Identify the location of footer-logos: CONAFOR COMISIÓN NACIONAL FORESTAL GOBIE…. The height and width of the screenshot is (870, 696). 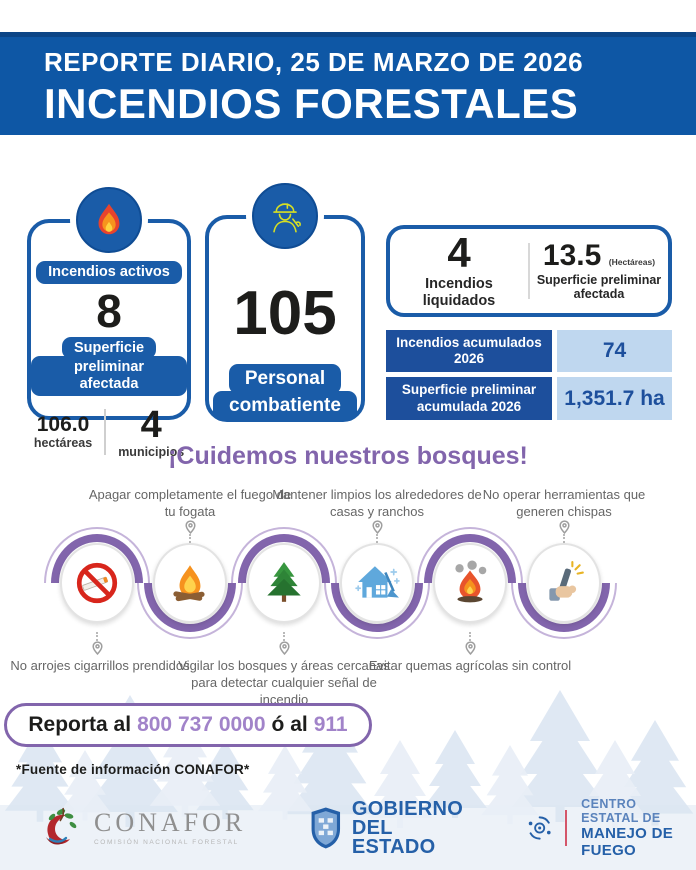
(348, 828).